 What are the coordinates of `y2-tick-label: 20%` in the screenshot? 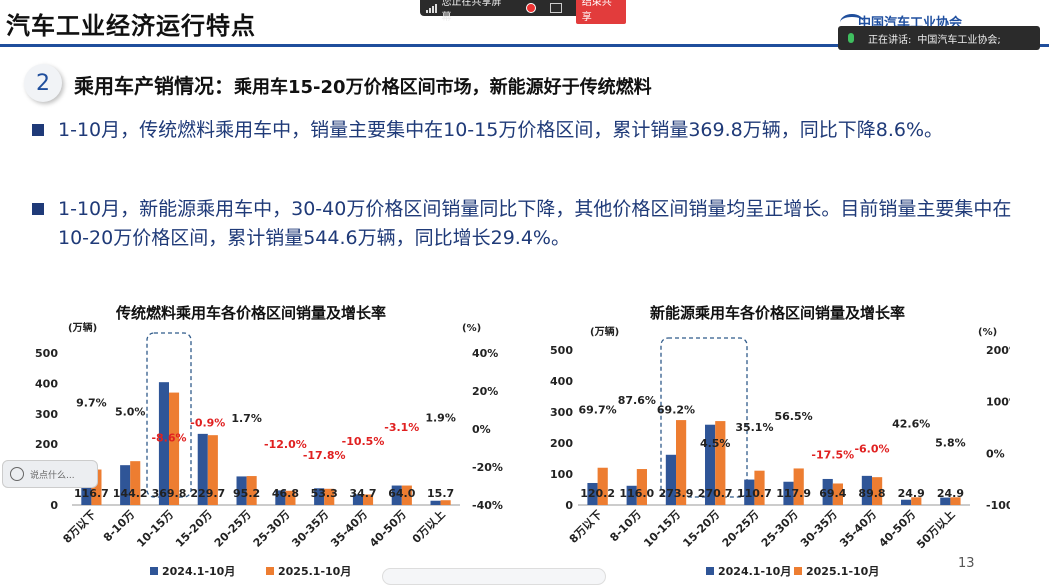 It's located at (485, 391).